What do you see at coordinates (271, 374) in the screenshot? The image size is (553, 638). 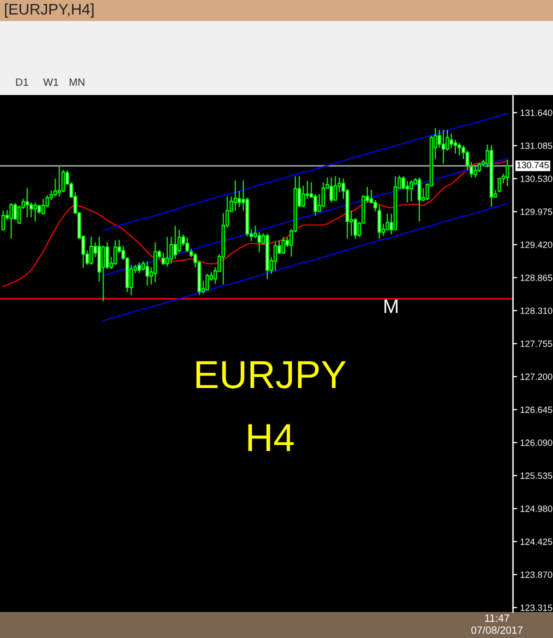 I see `annotation: EURJPY` at bounding box center [271, 374].